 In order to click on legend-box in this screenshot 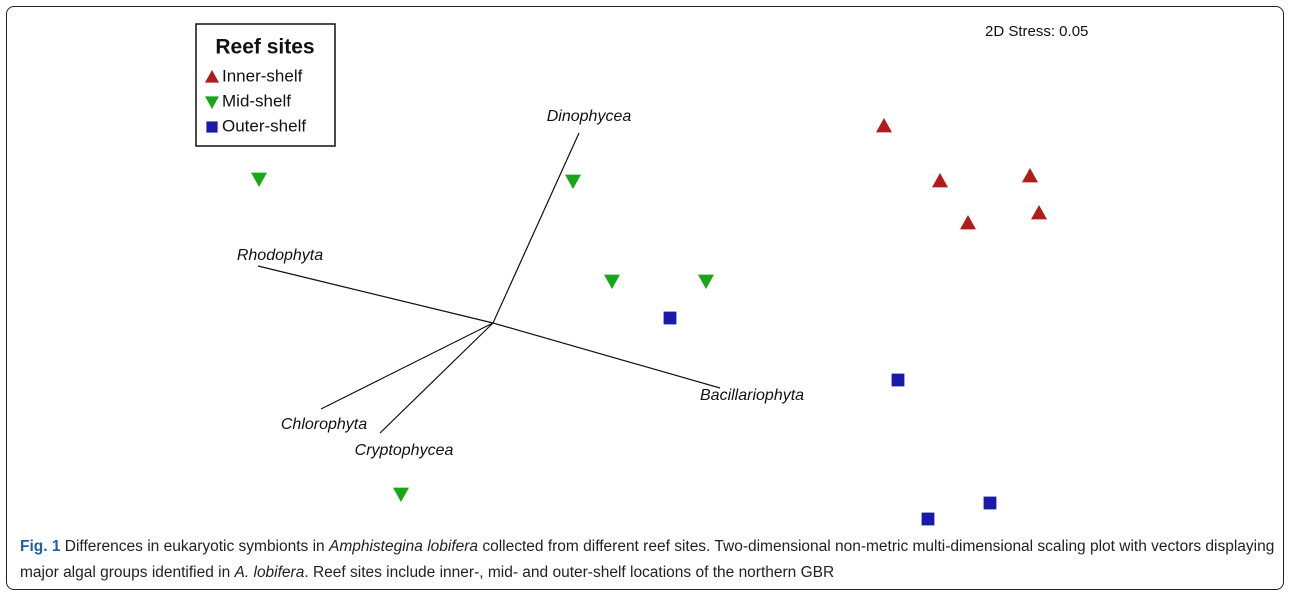, I will do `click(265, 85)`.